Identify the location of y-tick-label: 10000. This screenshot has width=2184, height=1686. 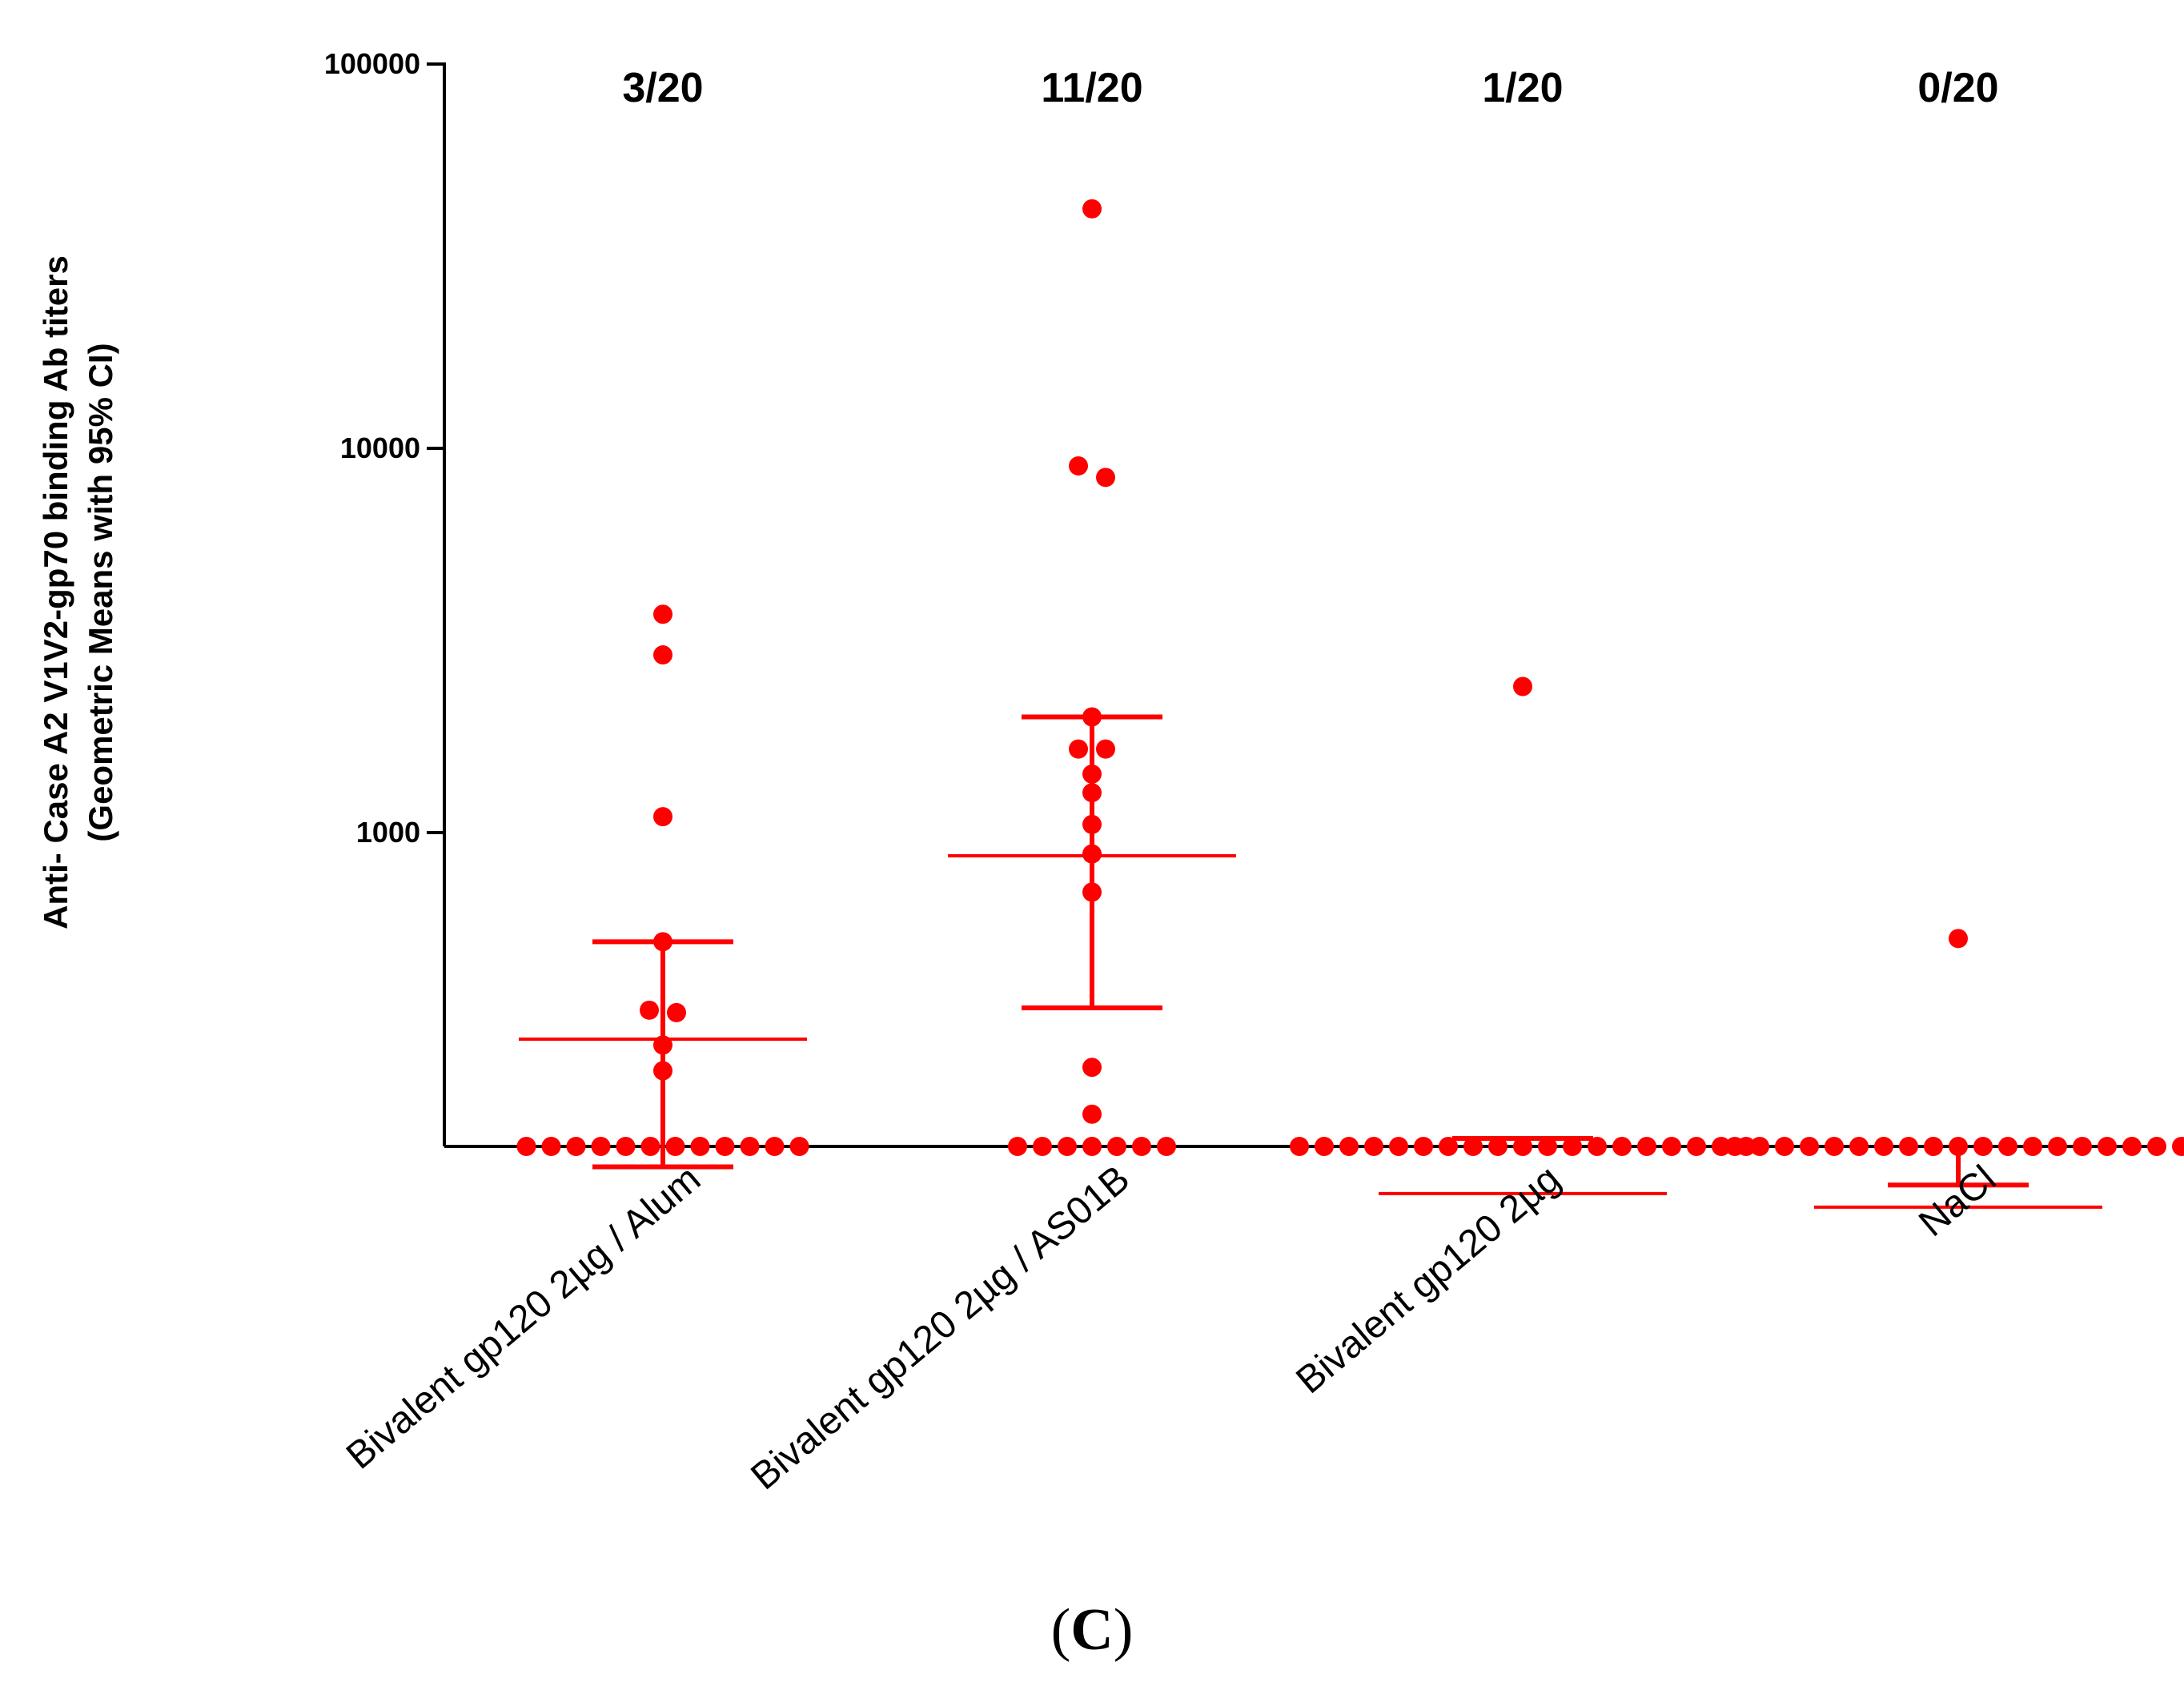
(380, 448).